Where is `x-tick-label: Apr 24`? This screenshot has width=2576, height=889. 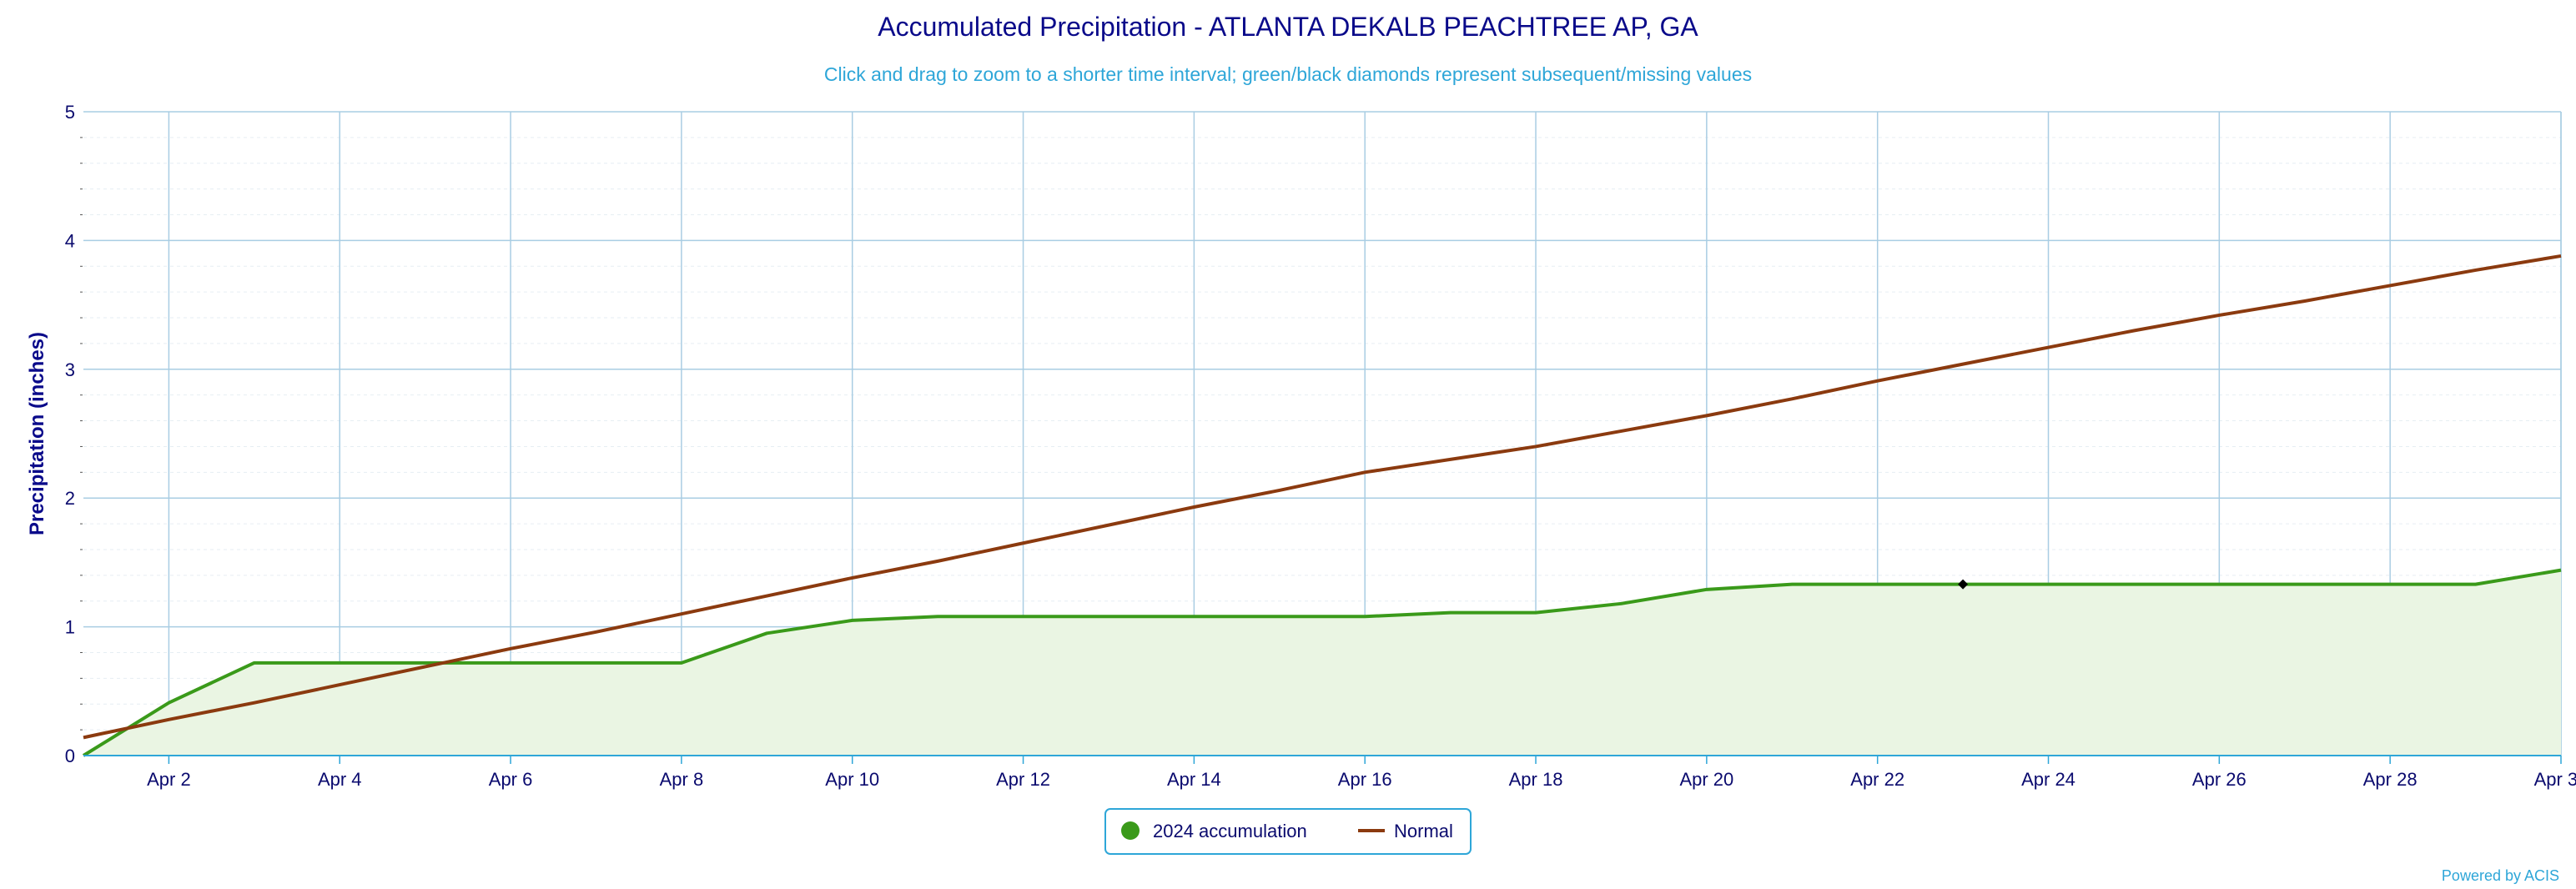
x-tick-label: Apr 24 is located at coordinates (2048, 779).